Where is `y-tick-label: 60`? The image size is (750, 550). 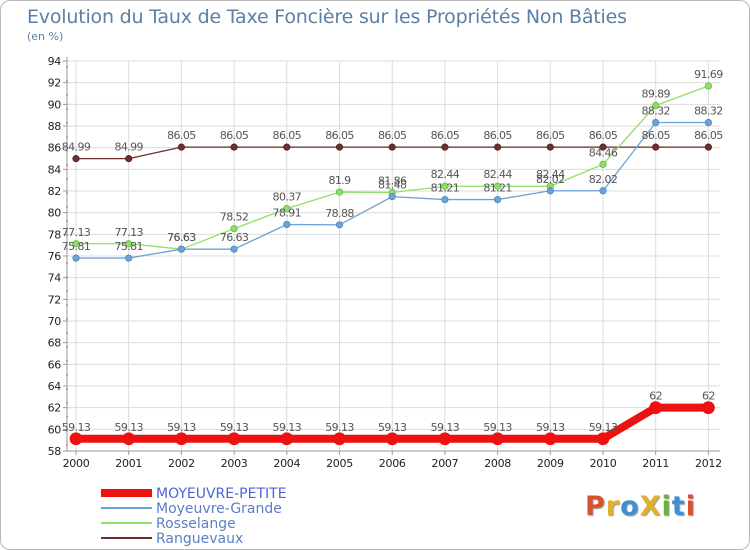
y-tick-label: 60 is located at coordinates (55, 429).